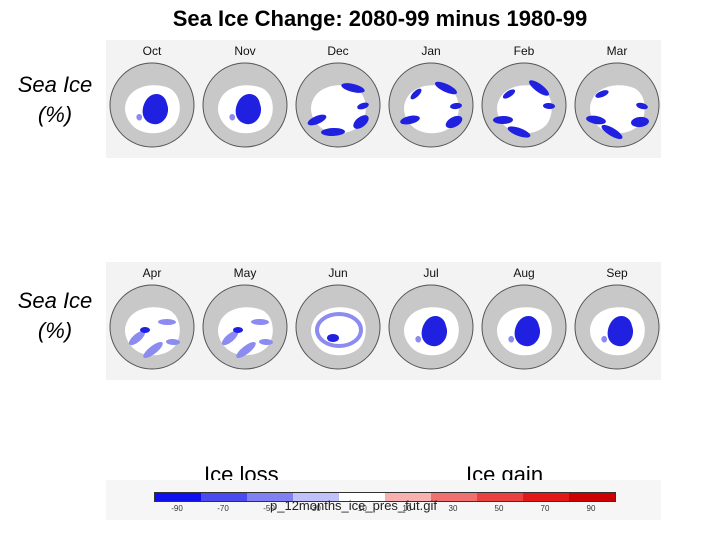  What do you see at coordinates (617, 51) in the screenshot?
I see `month-label: Mar` at bounding box center [617, 51].